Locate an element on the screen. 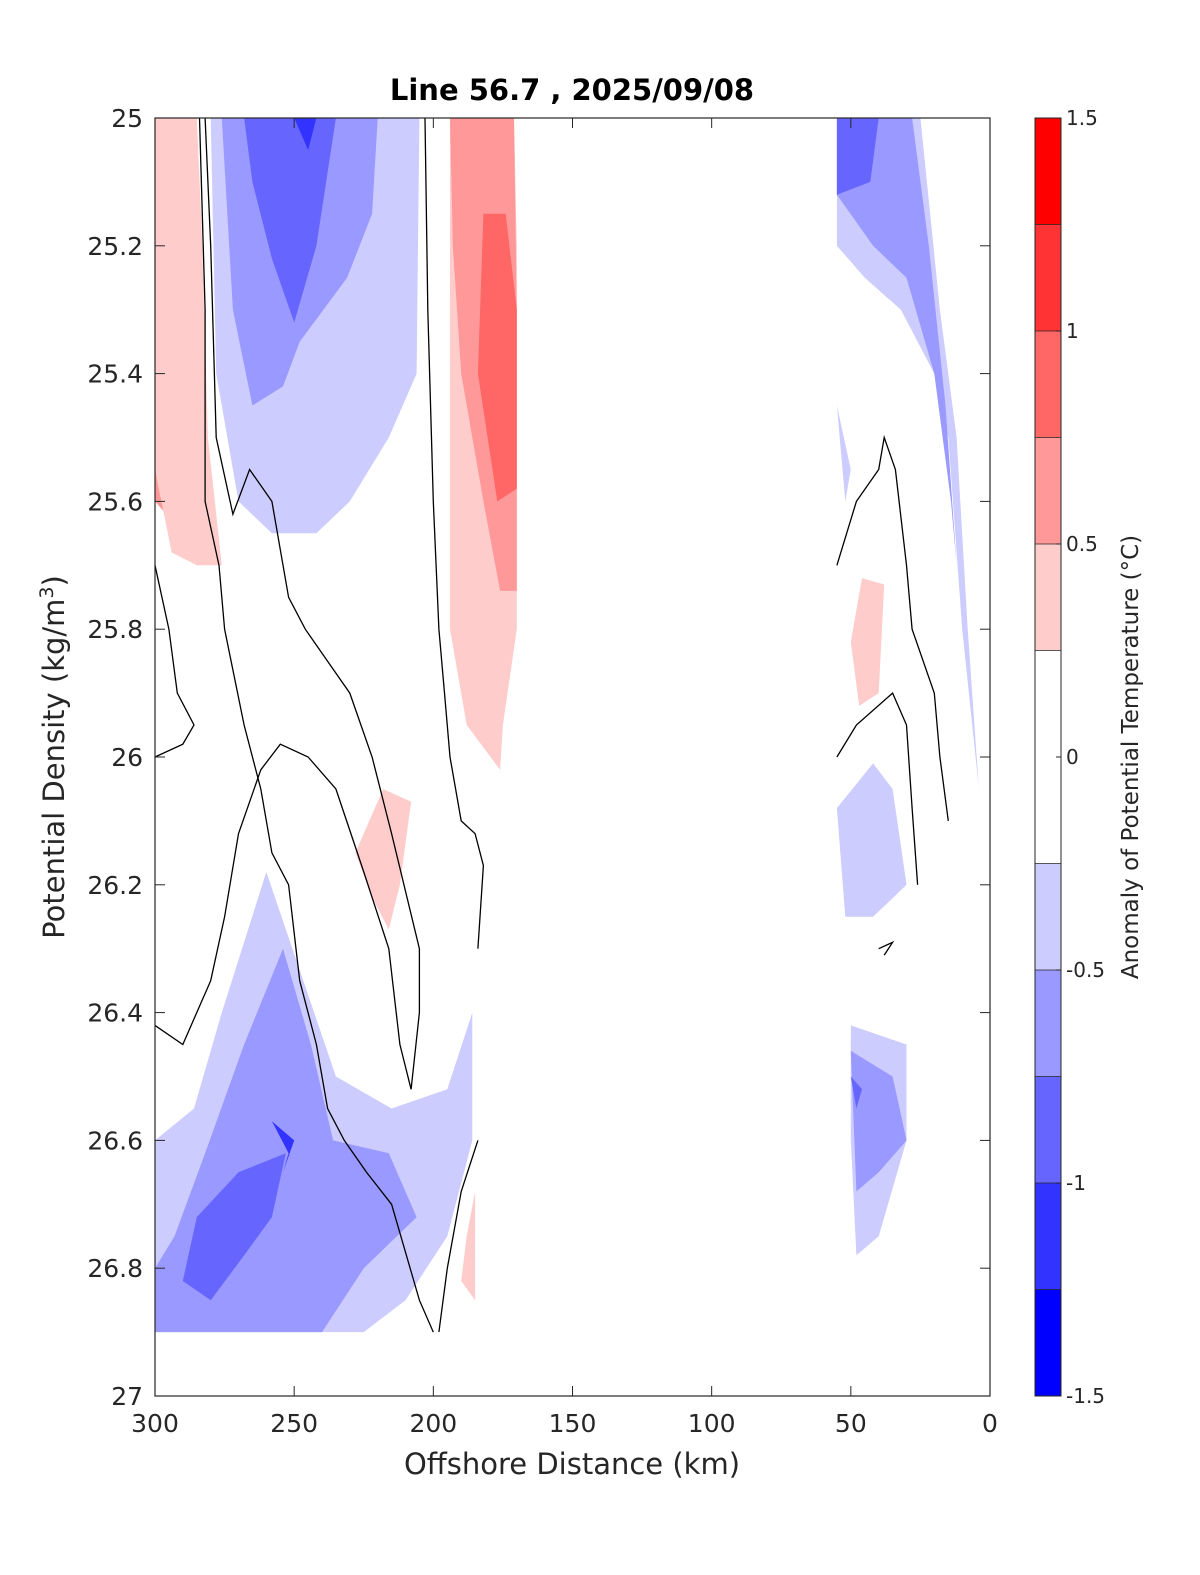 The height and width of the screenshot is (1575, 1200). y-axis-tick-labels: 25 25.2 25.4 25.6 25.8 26 26.2 26.4 26.6 26.8 27 is located at coordinates (115, 757).